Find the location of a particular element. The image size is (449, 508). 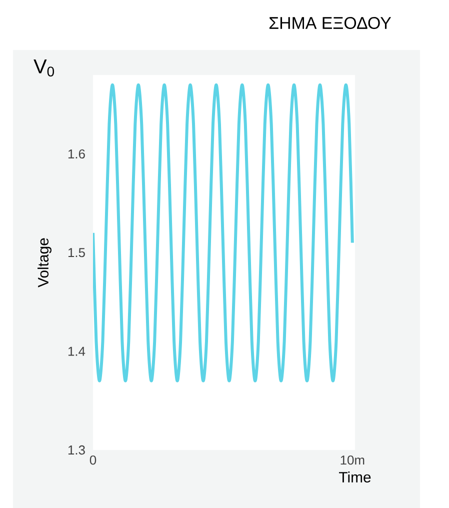

chart-title: ΣΗΜΑ ΕΞΟΔΟΥ is located at coordinates (330, 22).